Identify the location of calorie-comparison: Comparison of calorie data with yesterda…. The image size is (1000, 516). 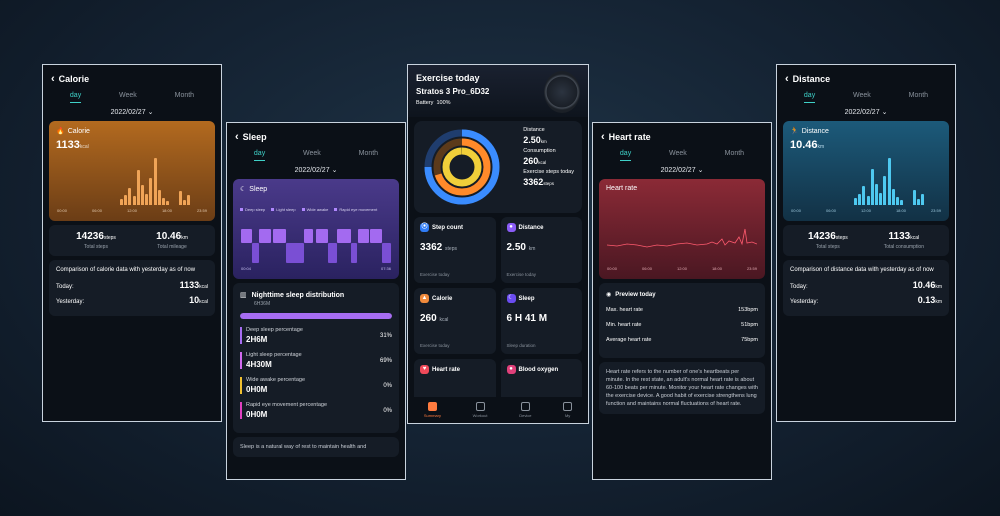
(132, 288).